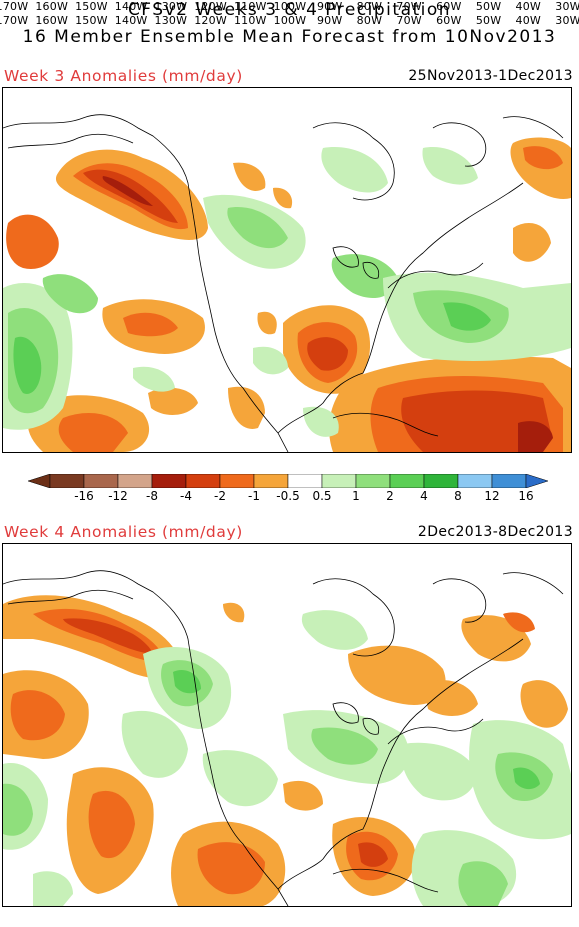  What do you see at coordinates (490, 76) in the screenshot?
I see `week3-date-range: 25Nov2013-1Dec2013` at bounding box center [490, 76].